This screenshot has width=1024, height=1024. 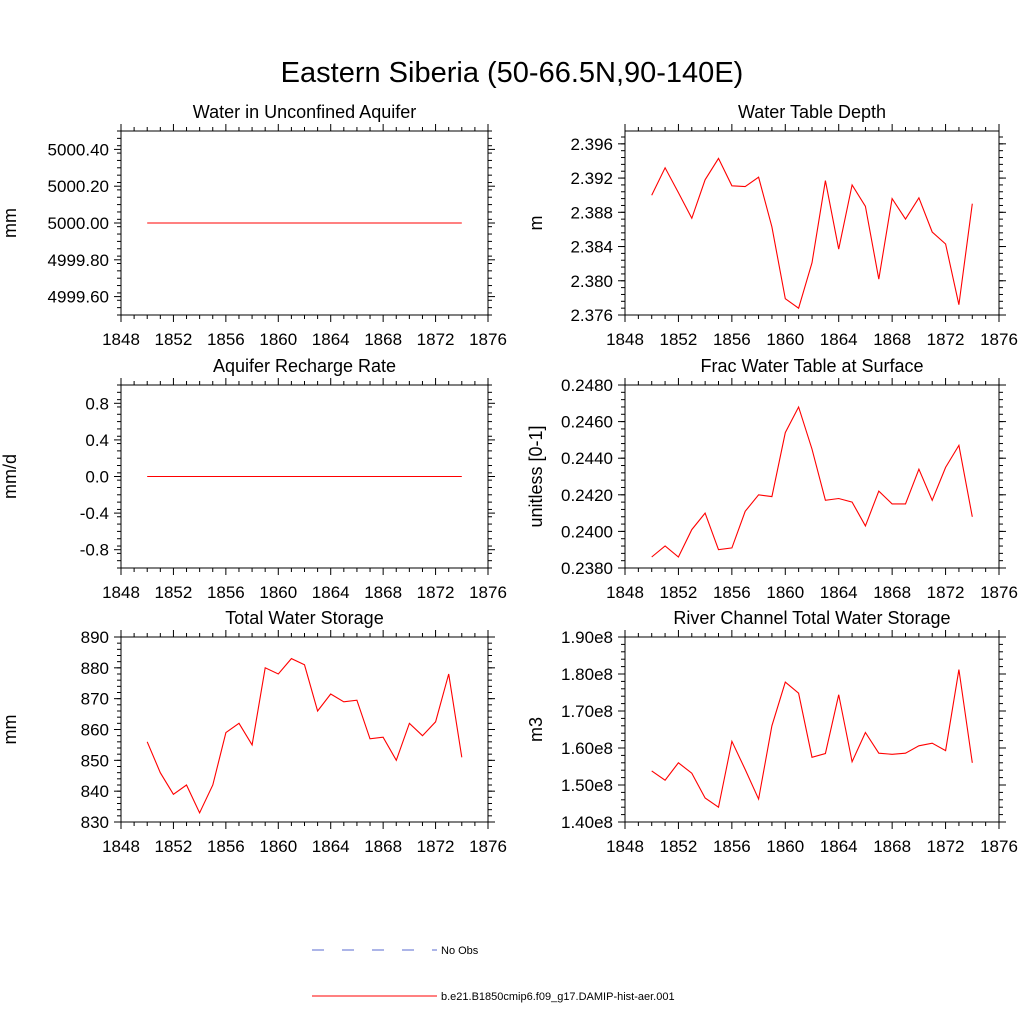 I want to click on y-tick-label: 870, so click(x=95, y=699).